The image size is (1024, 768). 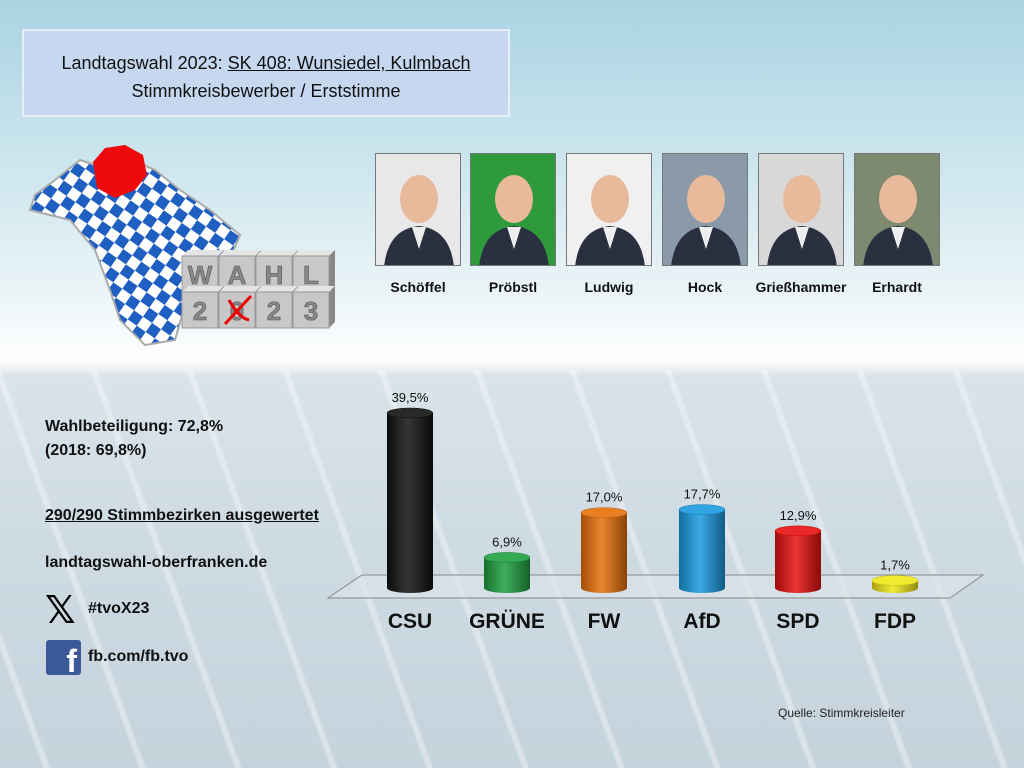 What do you see at coordinates (701, 621) in the screenshot?
I see `category-label: AfD` at bounding box center [701, 621].